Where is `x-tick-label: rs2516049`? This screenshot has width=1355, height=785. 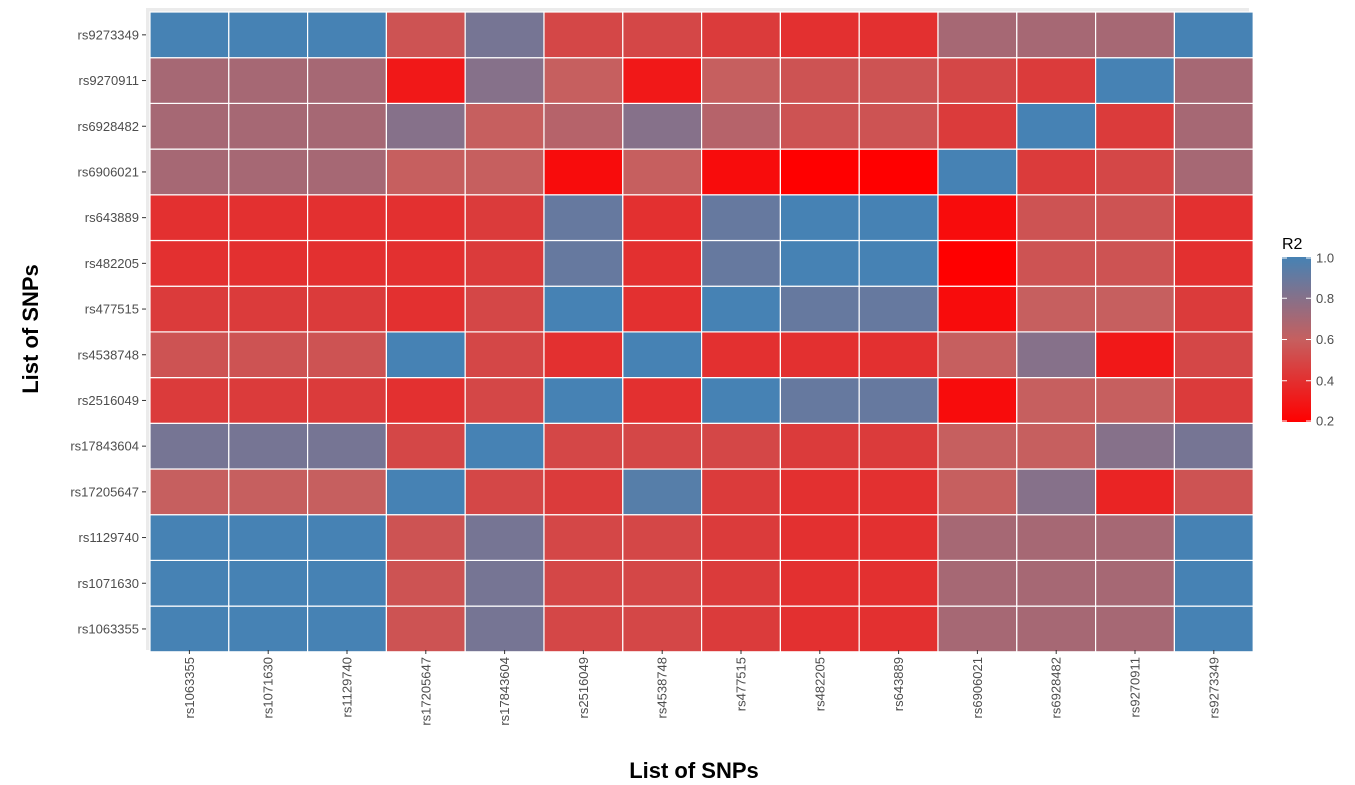 x-tick-label: rs2516049 is located at coordinates (583, 687).